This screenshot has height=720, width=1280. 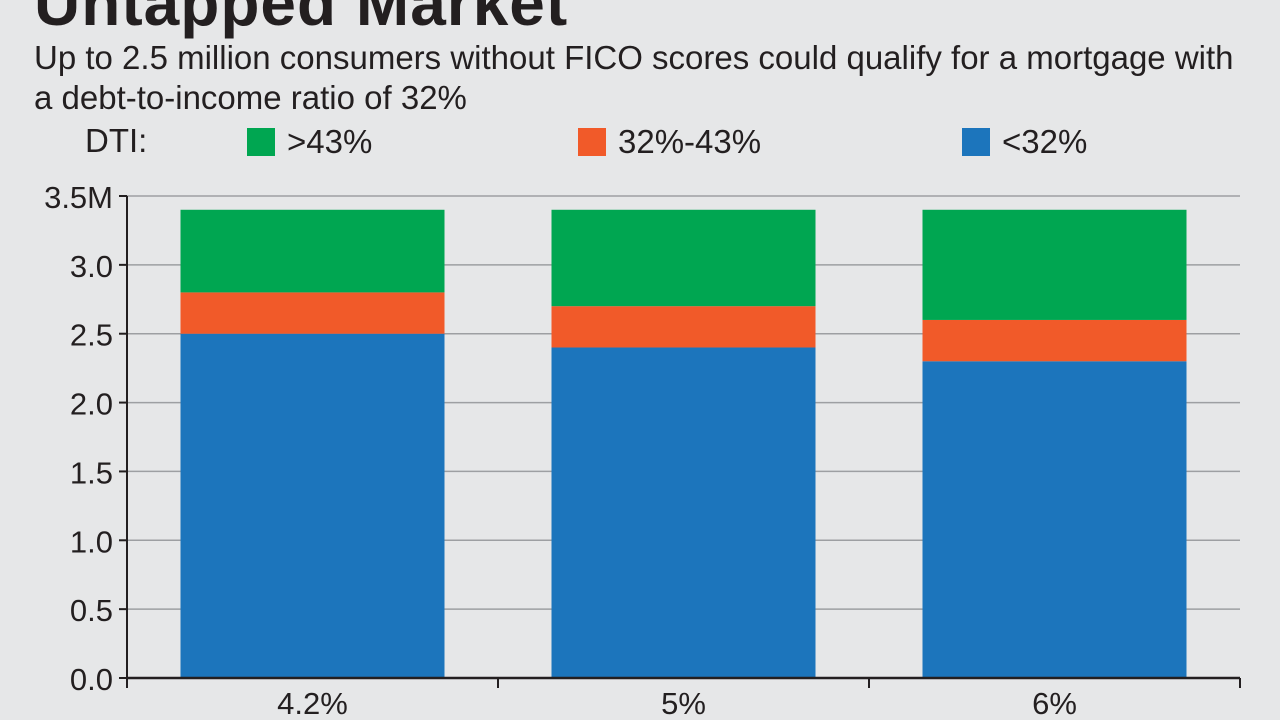 What do you see at coordinates (91, 266) in the screenshot?
I see `y-tick-label-6: 3.0` at bounding box center [91, 266].